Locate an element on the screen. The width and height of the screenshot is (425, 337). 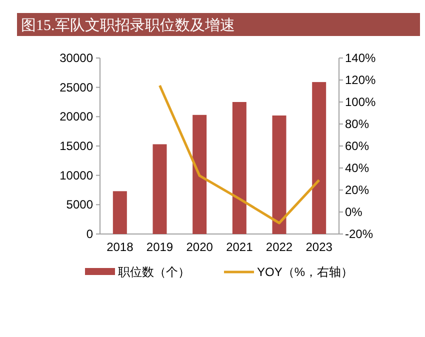
x-tick-label: 2019 is located at coordinates (160, 247).